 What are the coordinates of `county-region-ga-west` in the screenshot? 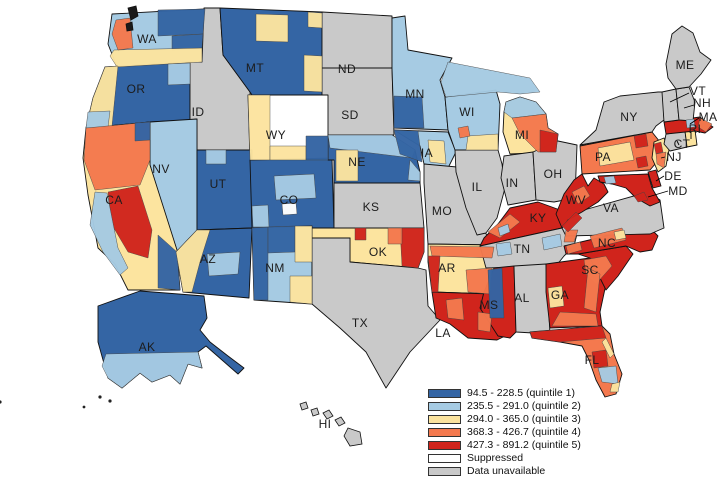 It's located at (556, 297).